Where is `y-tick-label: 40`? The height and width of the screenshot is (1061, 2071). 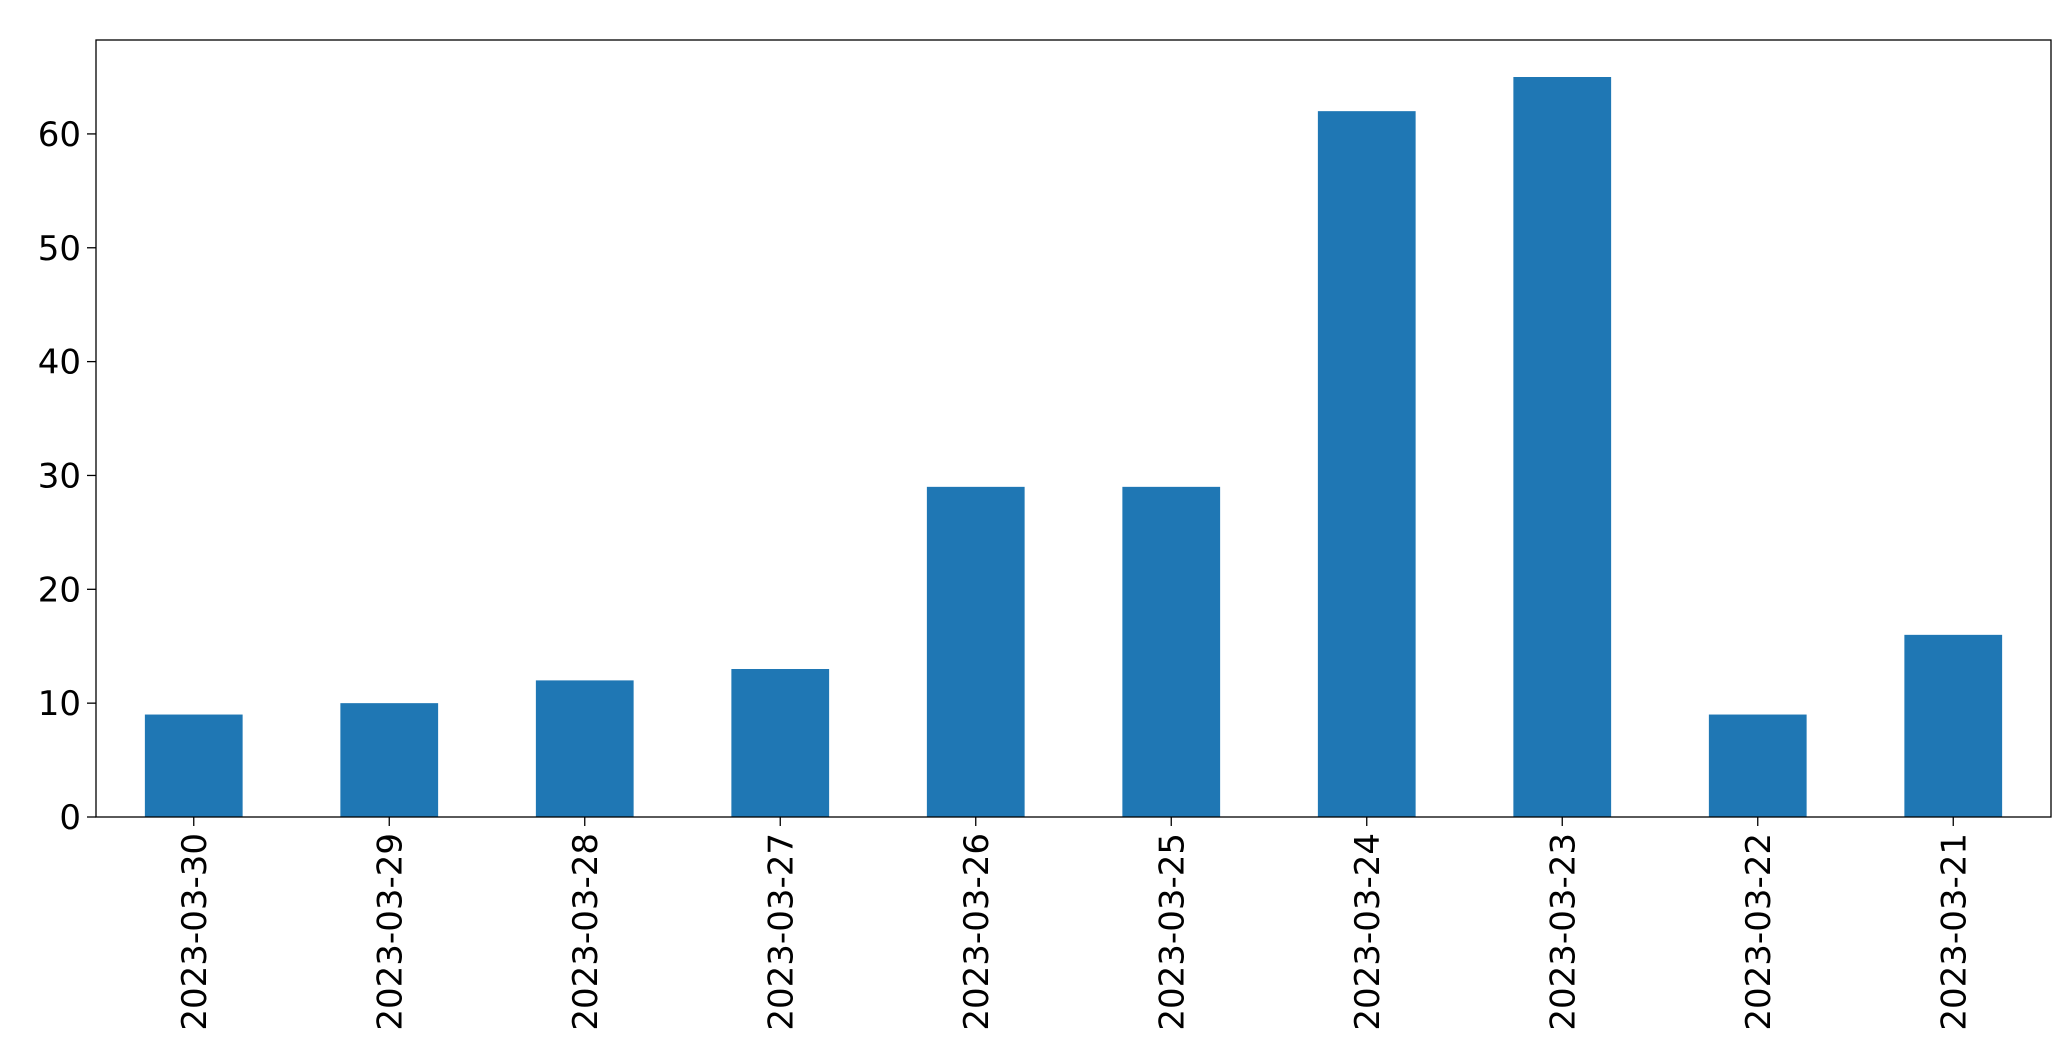
y-tick-label: 40 is located at coordinates (59, 363).